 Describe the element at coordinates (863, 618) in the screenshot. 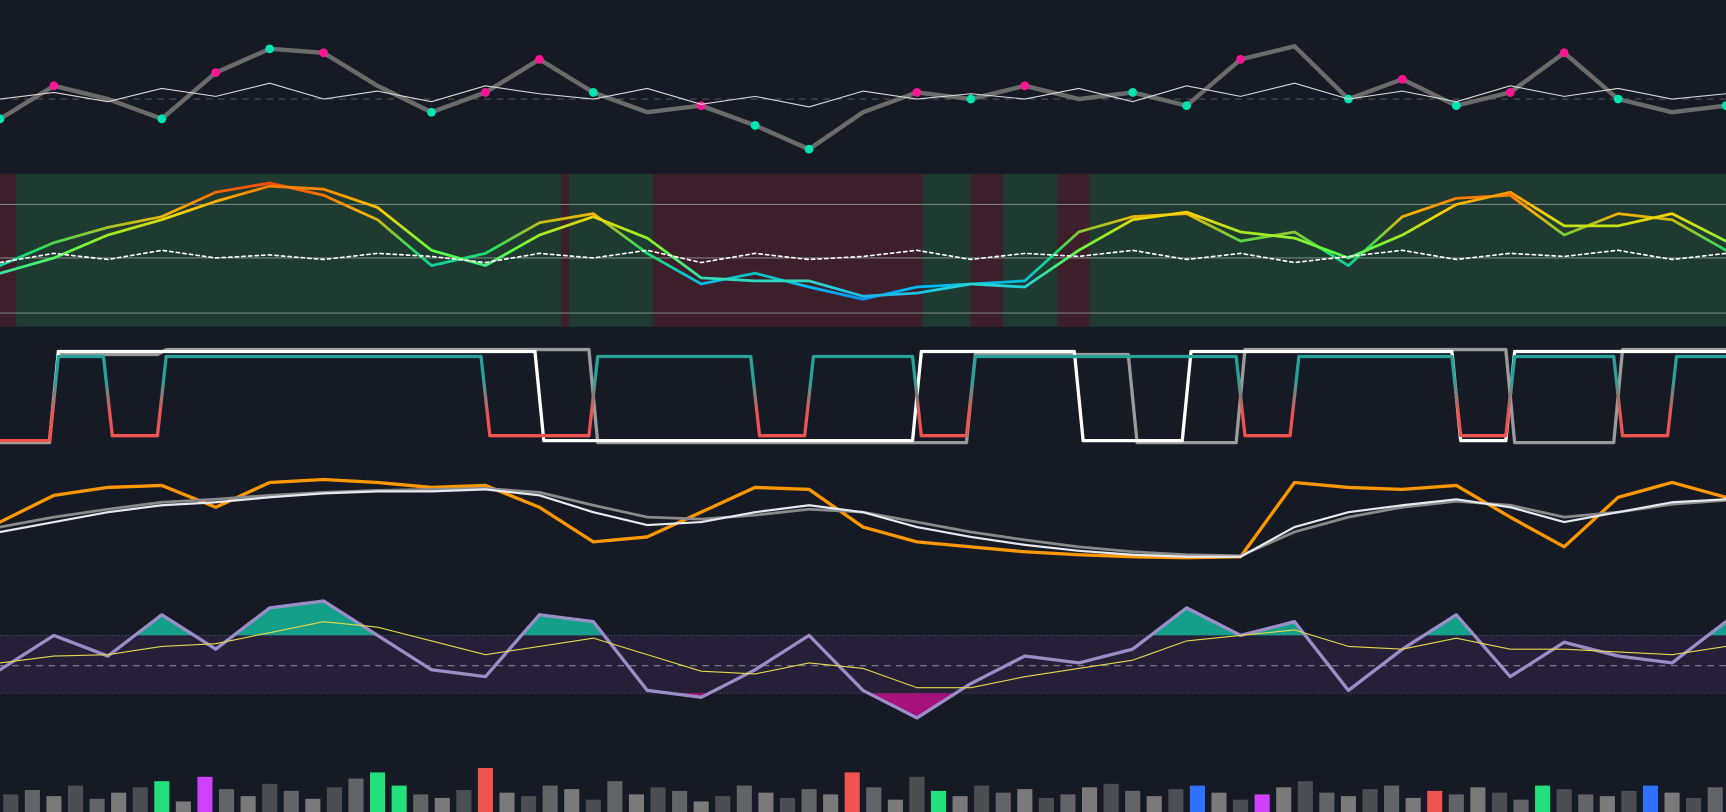

I see `area-above` at that location.